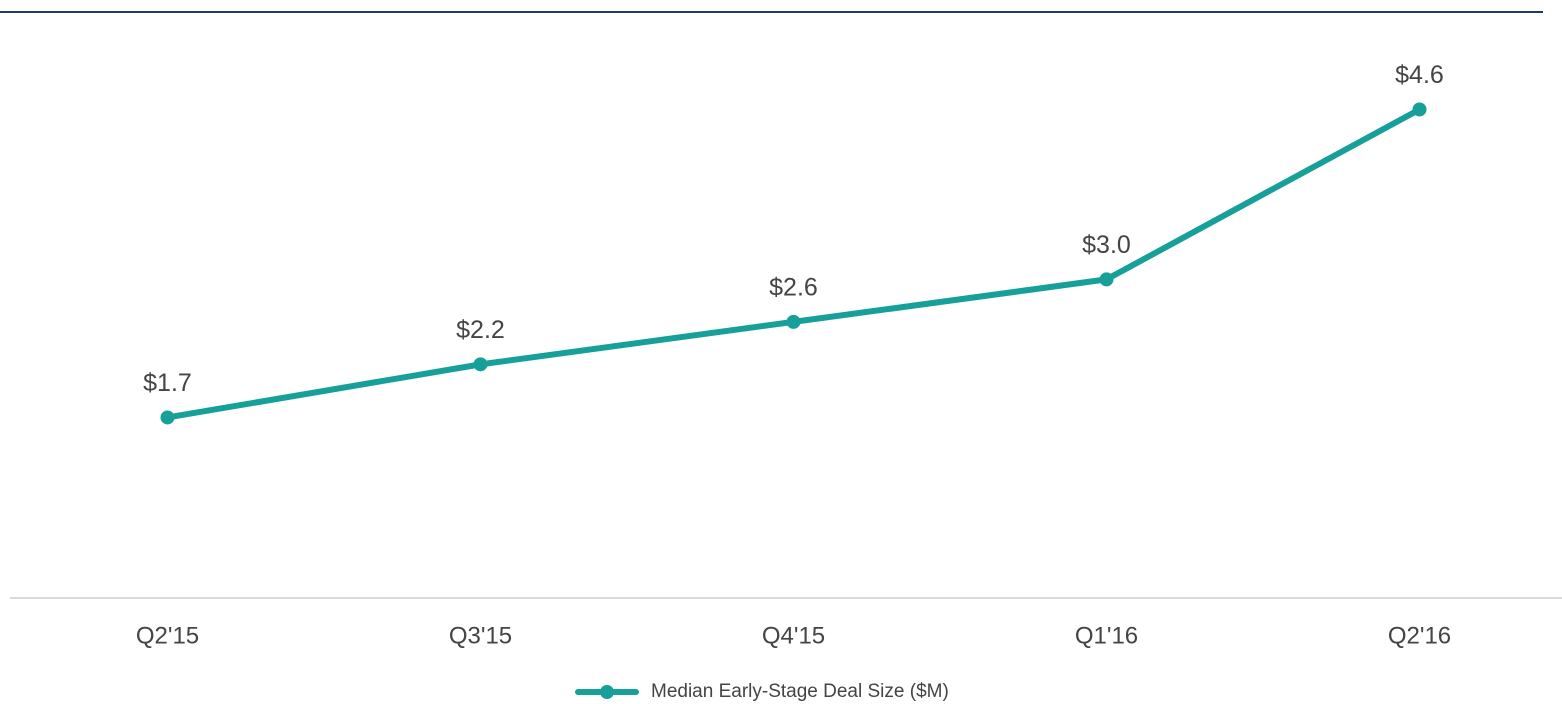 The width and height of the screenshot is (1562, 704). Describe the element at coordinates (607, 692) in the screenshot. I see `legend-marker` at that location.